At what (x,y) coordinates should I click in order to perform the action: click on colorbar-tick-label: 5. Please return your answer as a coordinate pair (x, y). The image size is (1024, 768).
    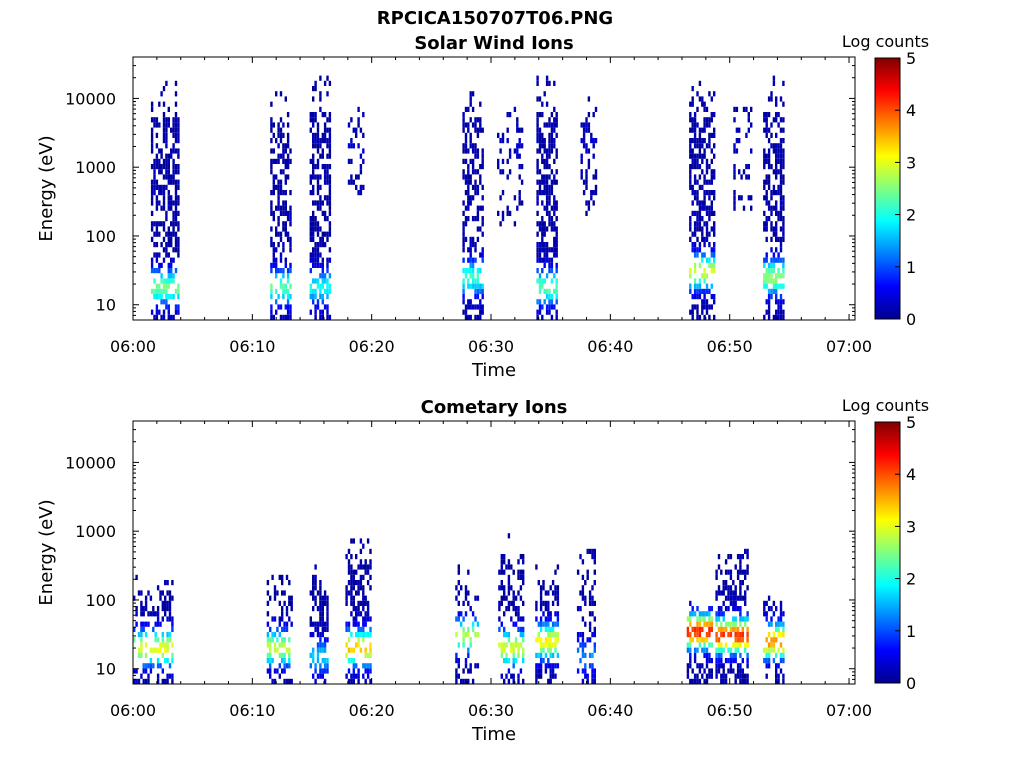
    Looking at the image, I should click on (911, 422).